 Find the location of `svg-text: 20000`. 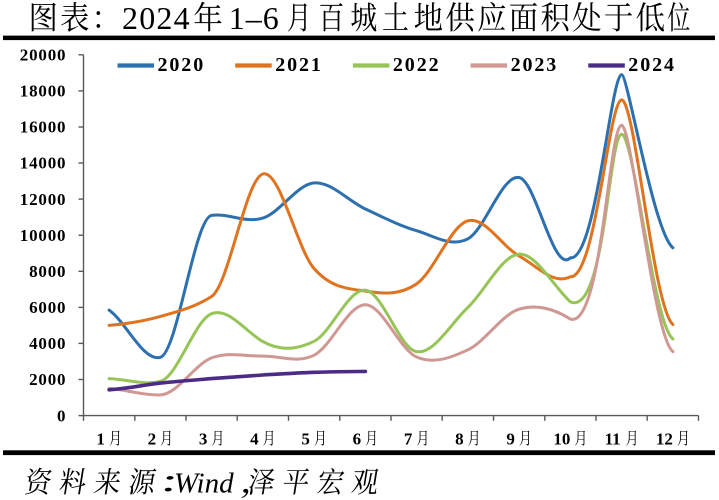

svg-text: 20000 is located at coordinates (43, 55).